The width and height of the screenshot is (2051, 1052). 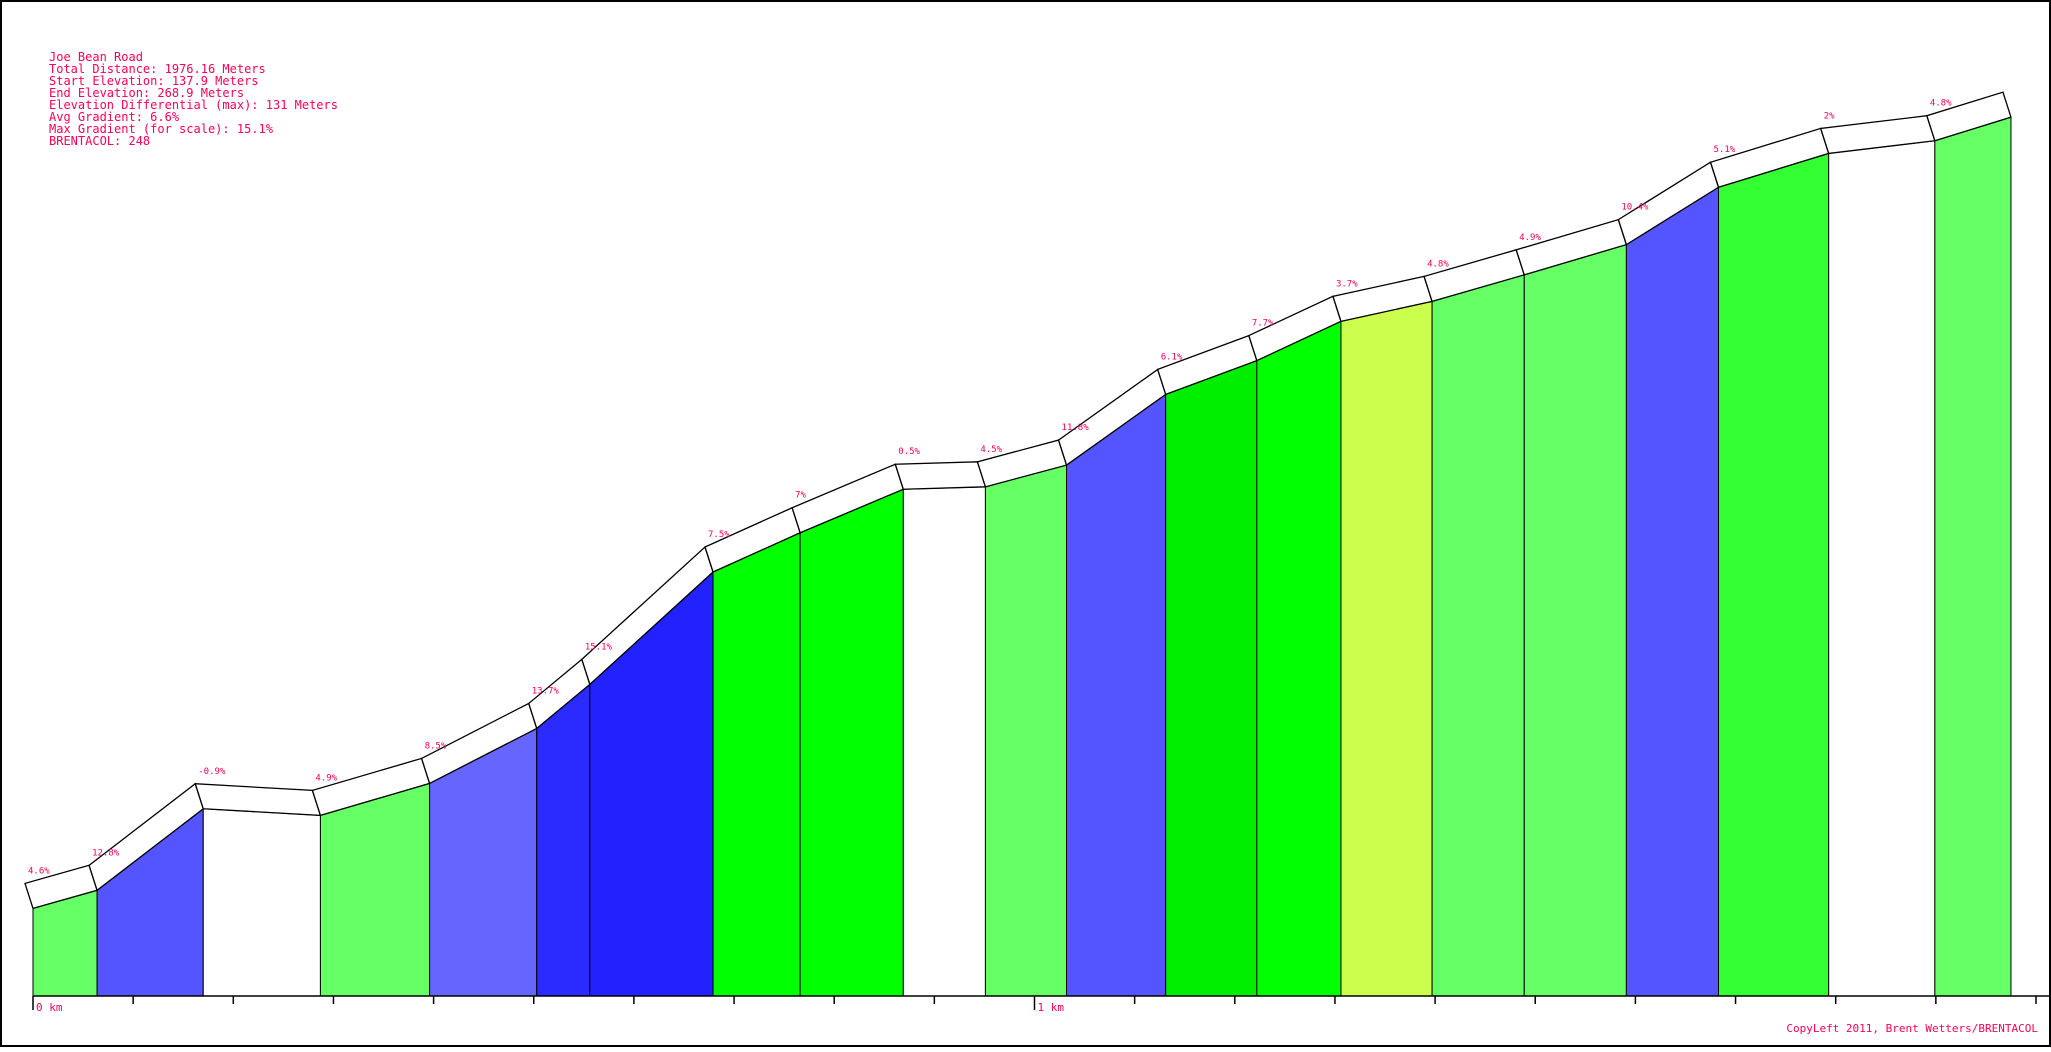 I want to click on info-line-6: Avg Gradient: 6.6%, so click(x=114, y=117).